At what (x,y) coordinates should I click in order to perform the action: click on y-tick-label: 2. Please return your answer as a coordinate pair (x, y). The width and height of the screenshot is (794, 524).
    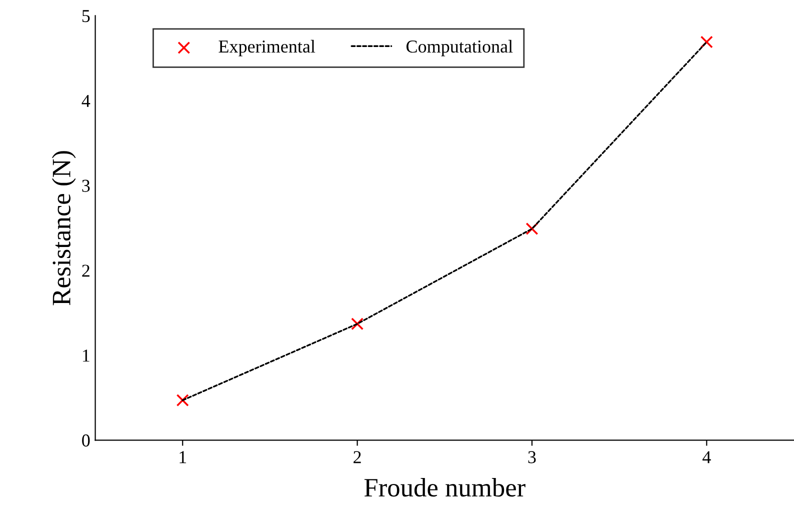
    Looking at the image, I should click on (86, 270).